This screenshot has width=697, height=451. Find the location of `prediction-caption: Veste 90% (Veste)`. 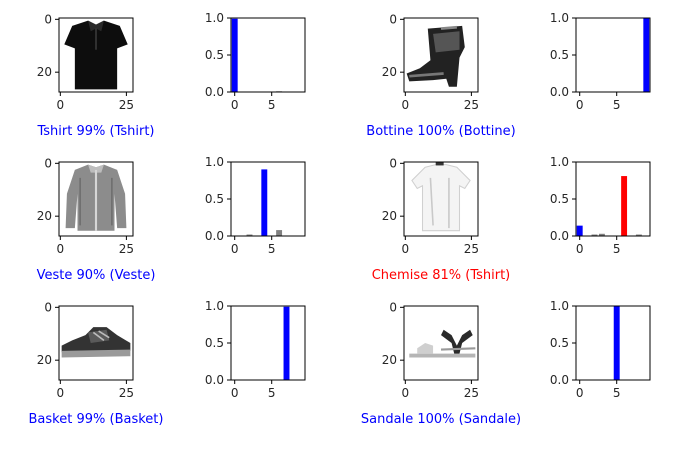

prediction-caption: Veste 90% (Veste) is located at coordinates (96, 275).